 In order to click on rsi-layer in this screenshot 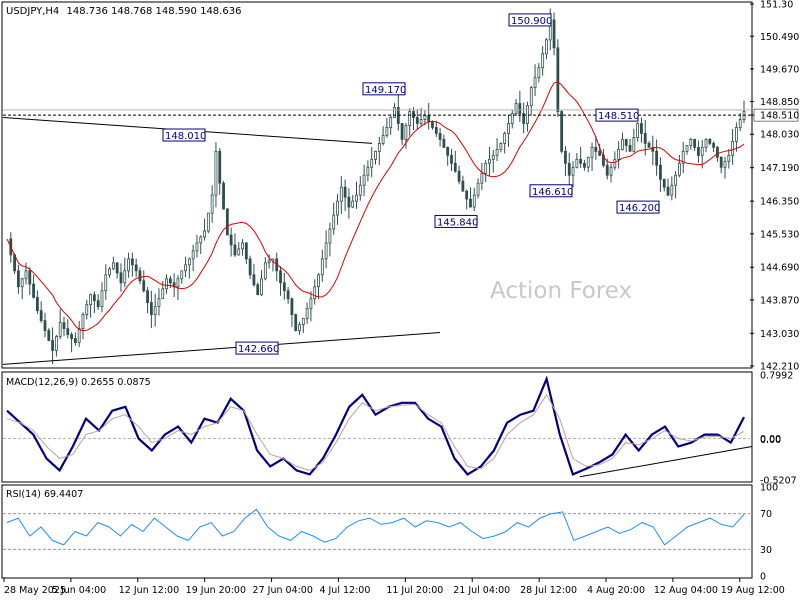, I will do `click(376, 529)`.